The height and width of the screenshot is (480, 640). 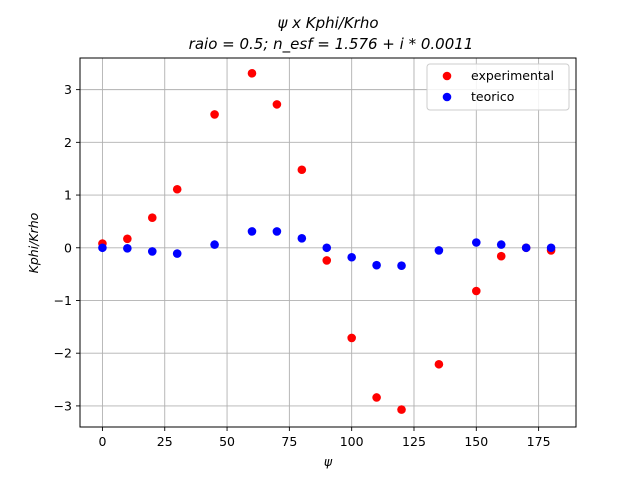 I want to click on x-axis-label: ψ, so click(x=328, y=461).